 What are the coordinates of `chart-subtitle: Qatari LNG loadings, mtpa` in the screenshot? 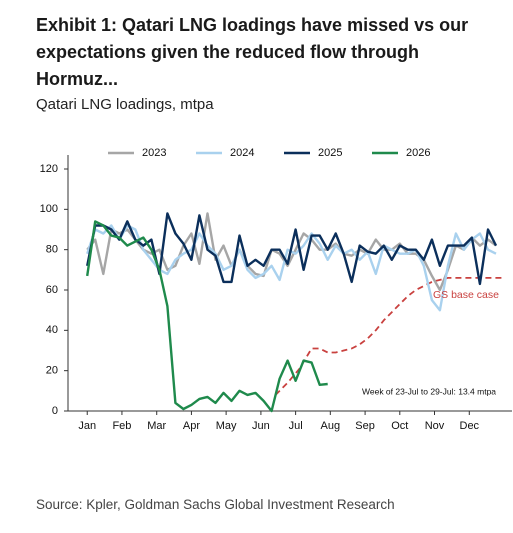 It's located at (125, 104).